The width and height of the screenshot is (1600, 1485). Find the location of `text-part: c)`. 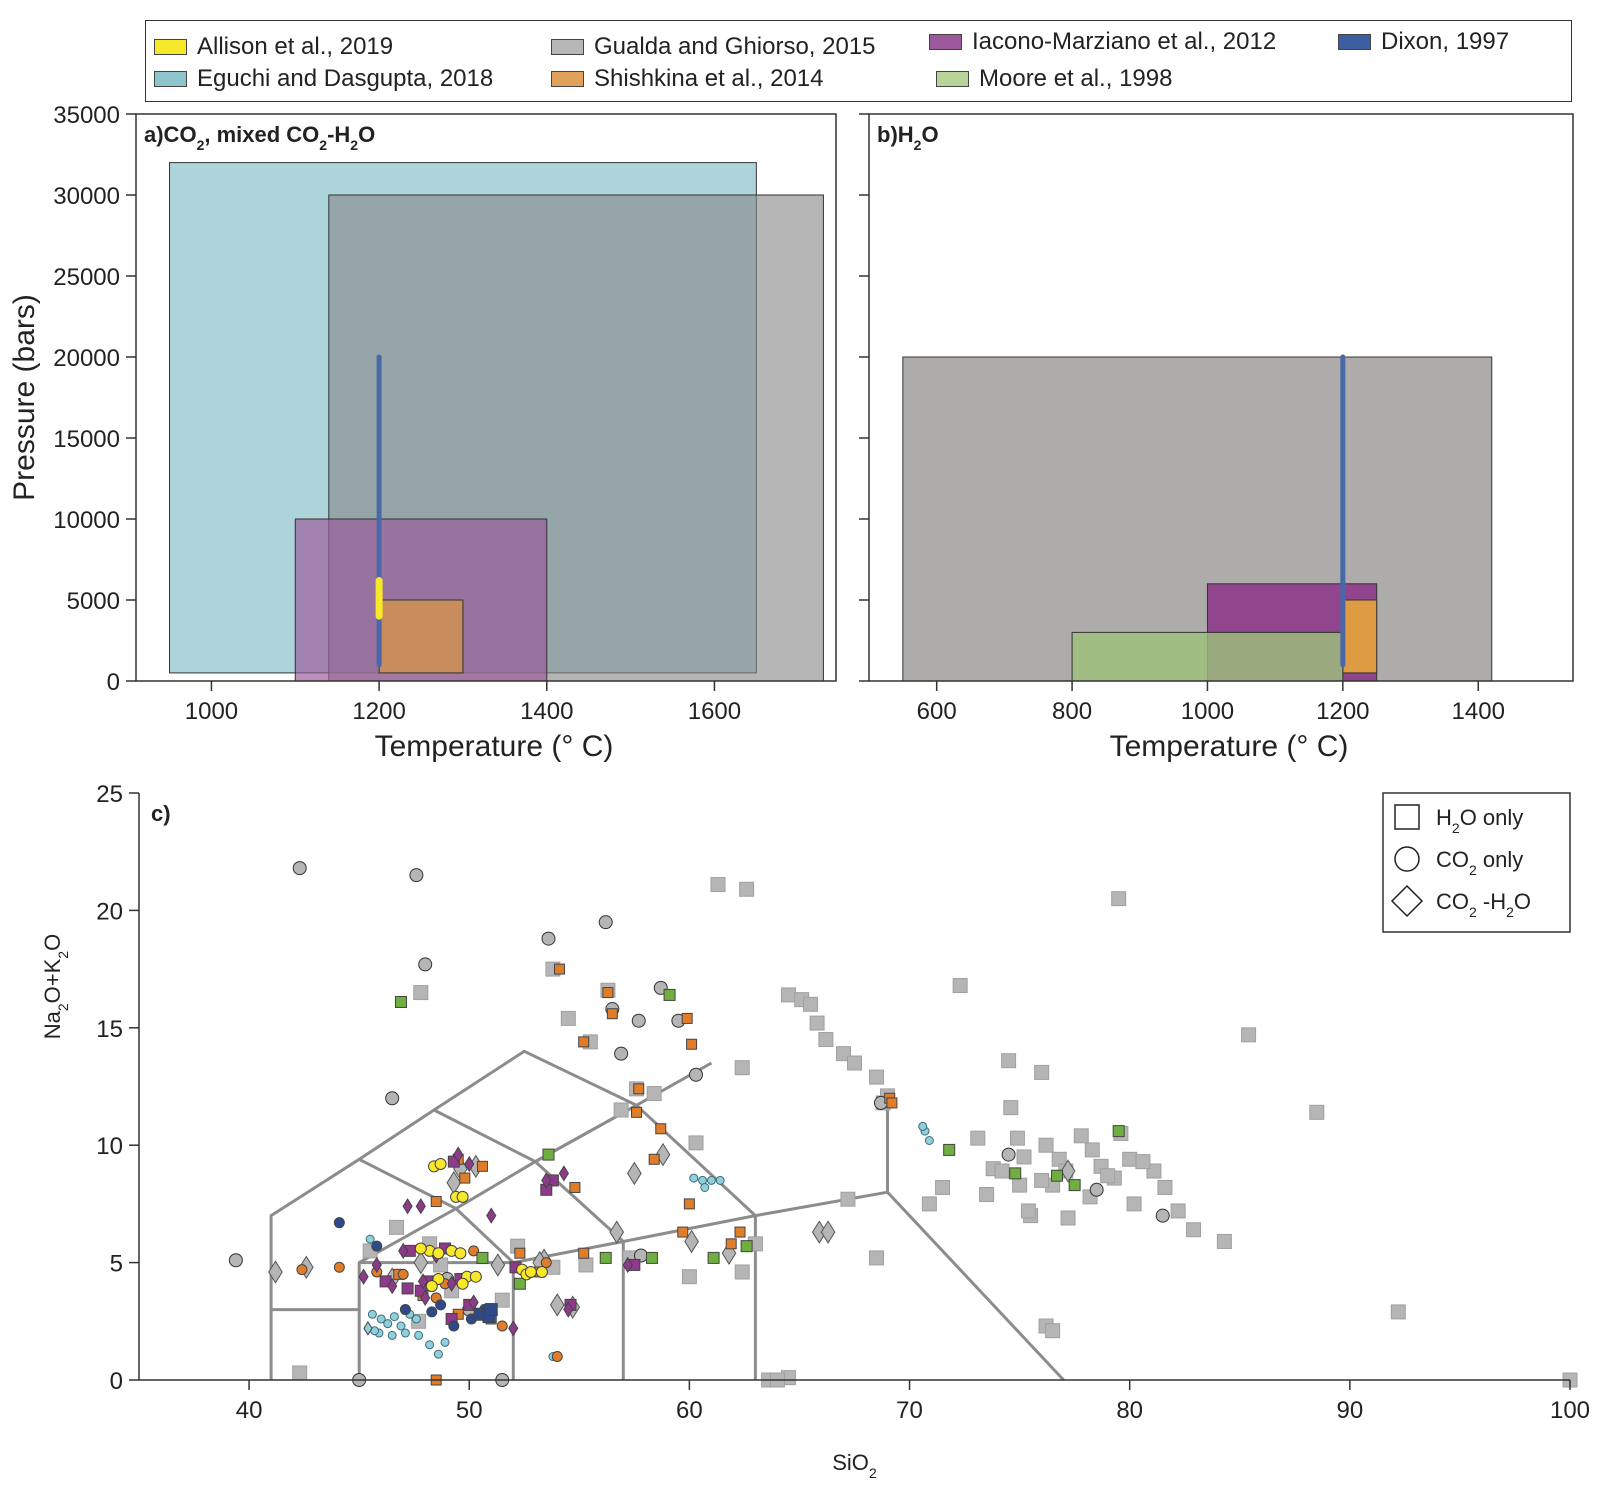

text-part: c) is located at coordinates (161, 813).